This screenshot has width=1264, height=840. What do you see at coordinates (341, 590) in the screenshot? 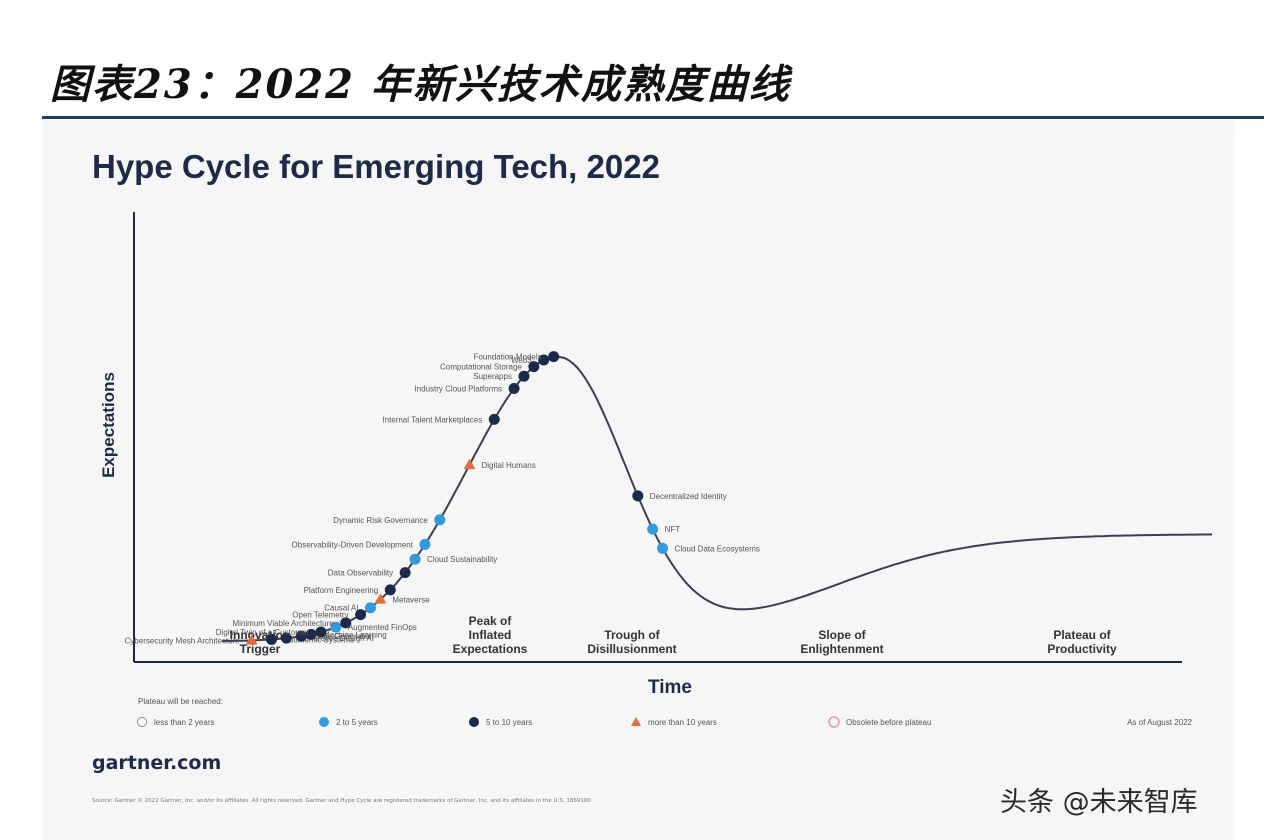
I see `tech-label: Platform Engineering` at bounding box center [341, 590].